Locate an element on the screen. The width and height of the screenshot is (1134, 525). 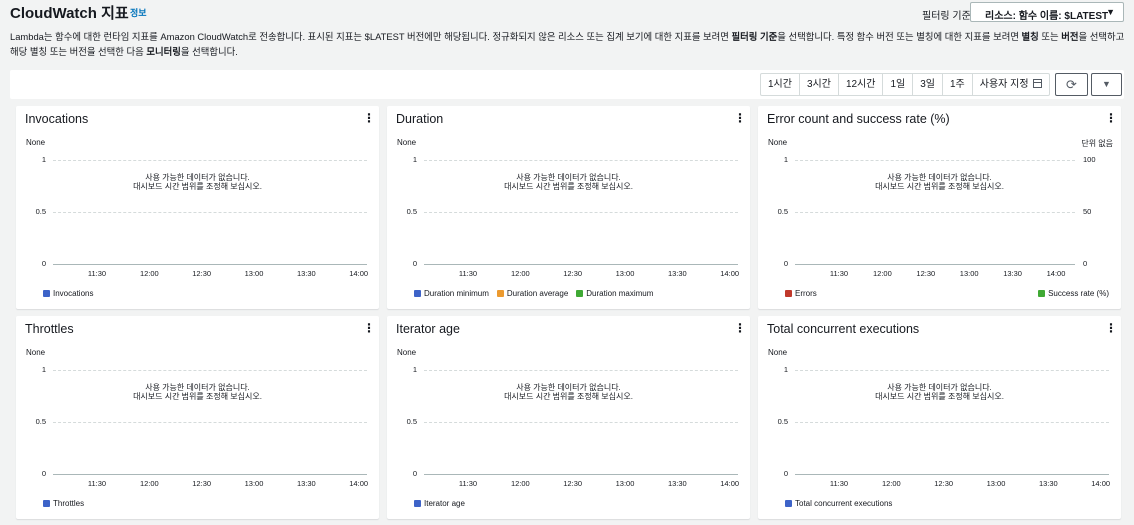
legend-item: Errors is located at coordinates (801, 293).